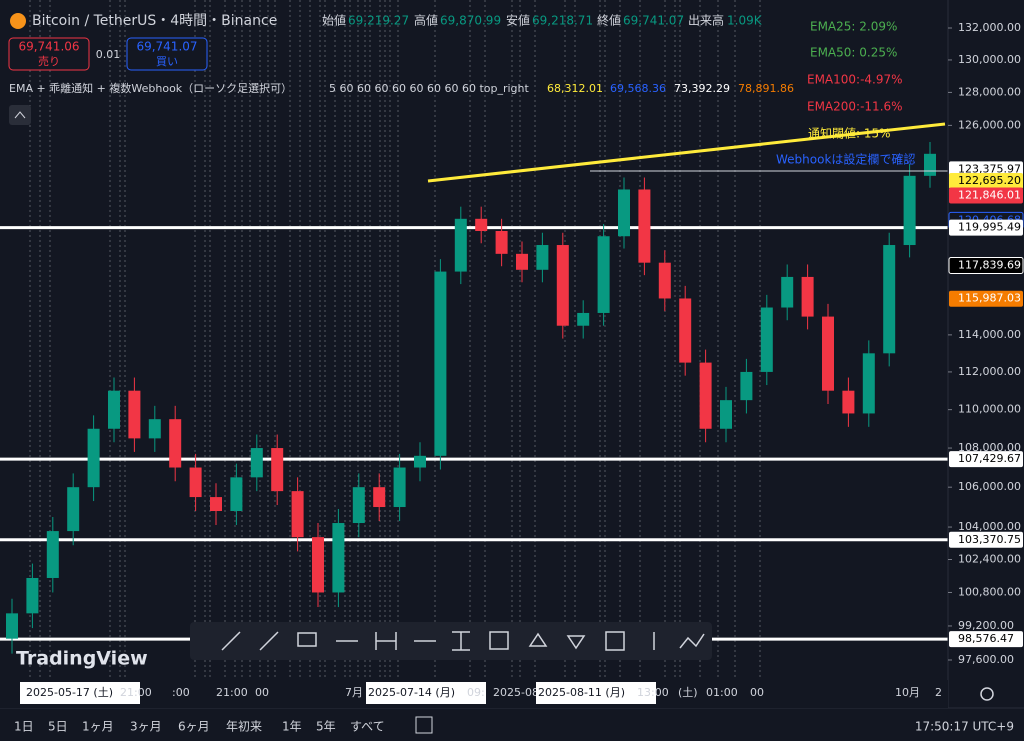  Describe the element at coordinates (476, 692) in the screenshot. I see `x-tick-label: 09:` at that location.